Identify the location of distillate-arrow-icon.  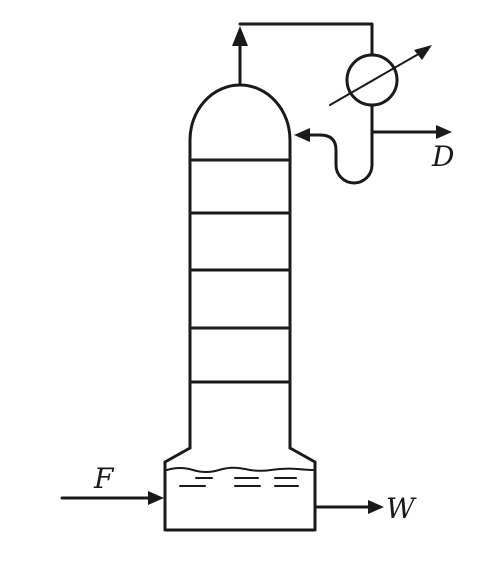
(444, 132).